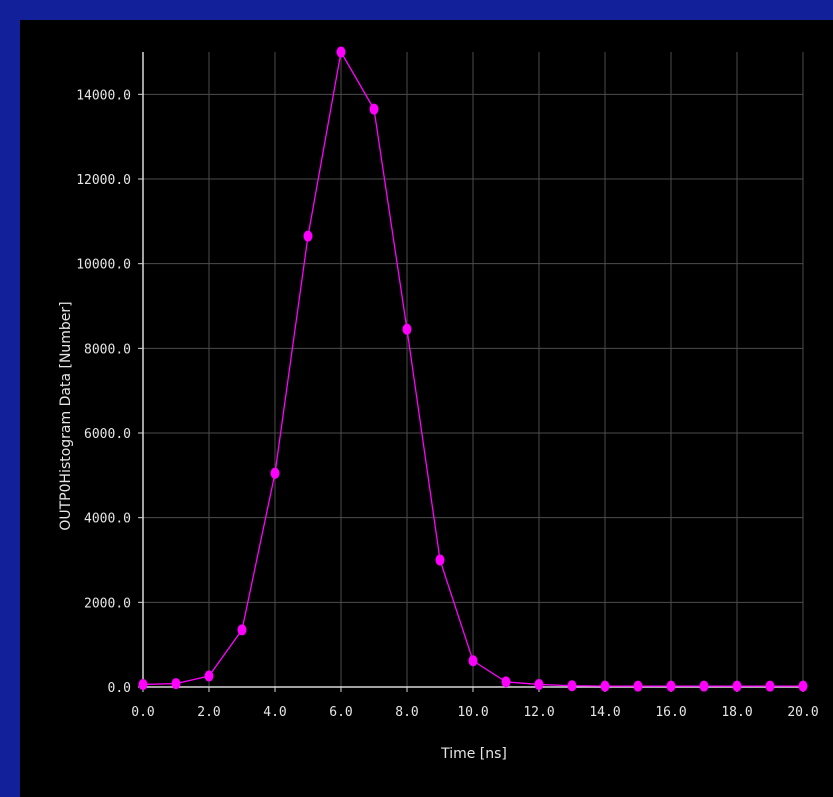 The image size is (833, 797). What do you see at coordinates (103, 265) in the screenshot?
I see `y-tick-label: 10000.0` at bounding box center [103, 265].